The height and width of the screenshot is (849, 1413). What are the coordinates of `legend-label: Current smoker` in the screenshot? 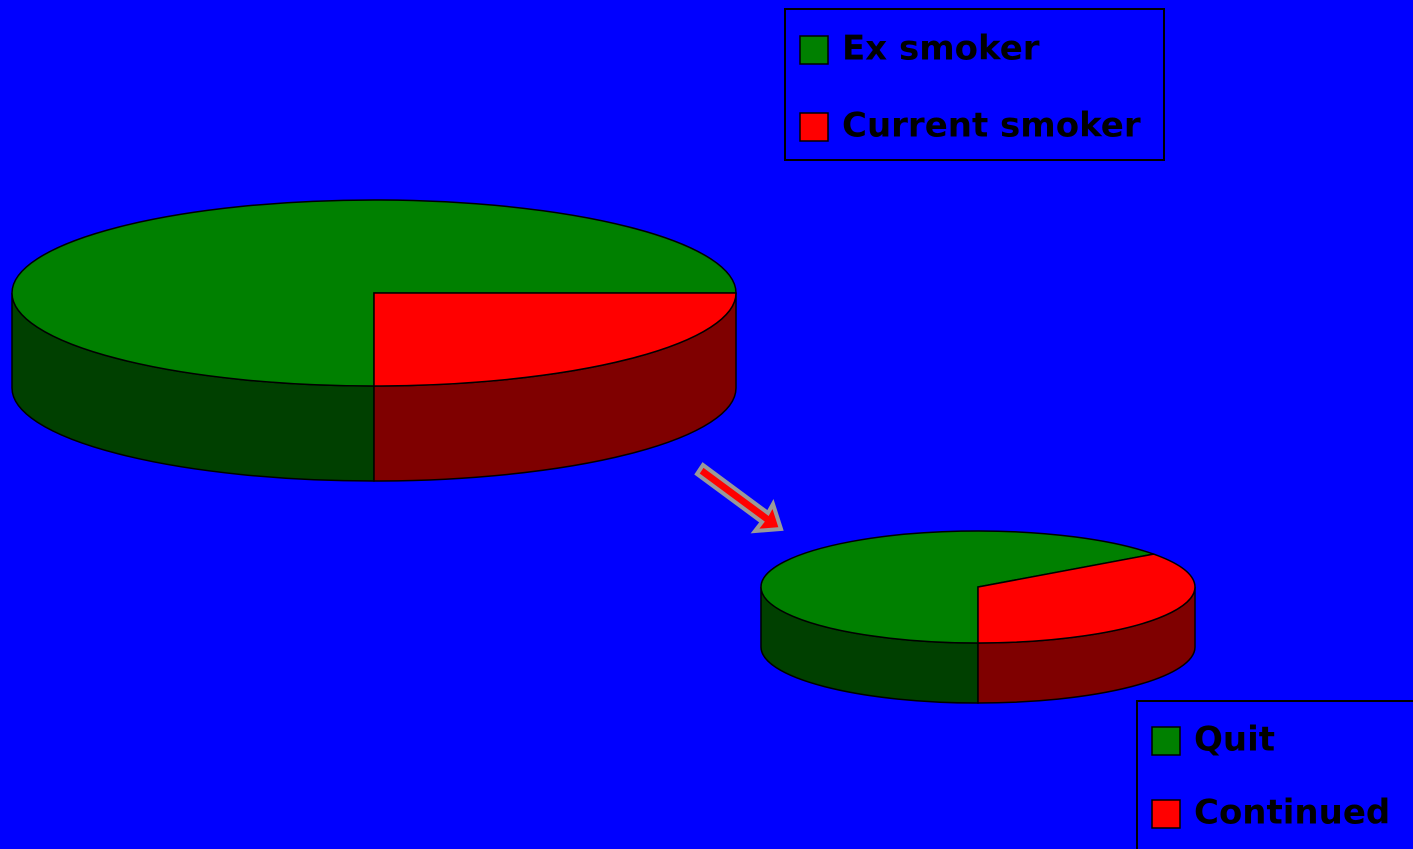 It's located at (991, 126).